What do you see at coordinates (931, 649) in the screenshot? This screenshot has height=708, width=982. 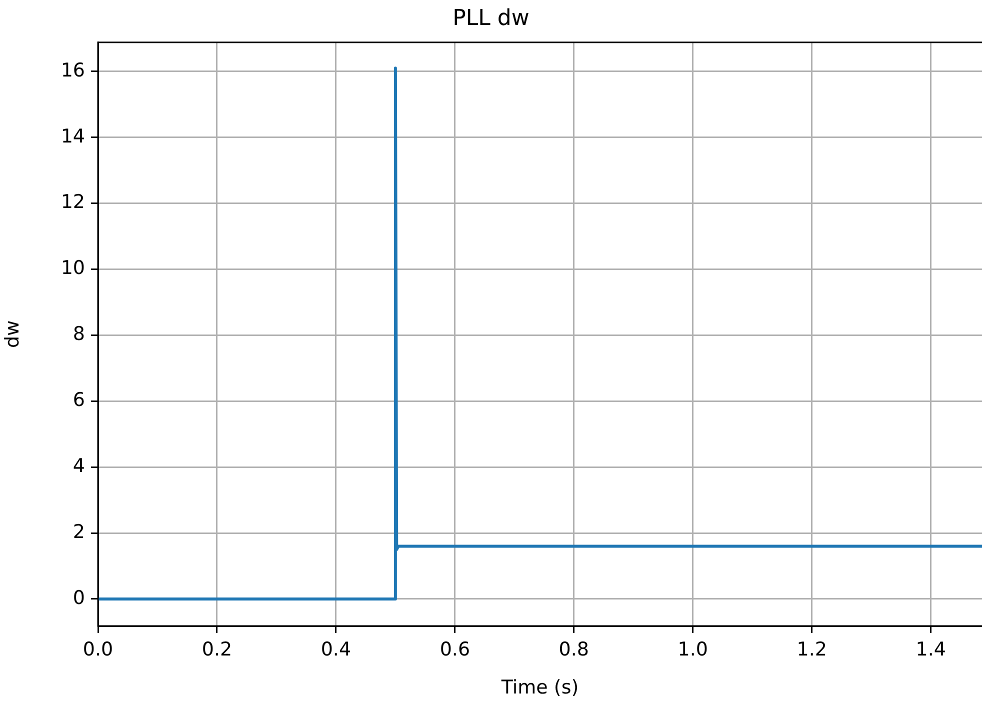 I see `x-tick-label: 1.4` at bounding box center [931, 649].